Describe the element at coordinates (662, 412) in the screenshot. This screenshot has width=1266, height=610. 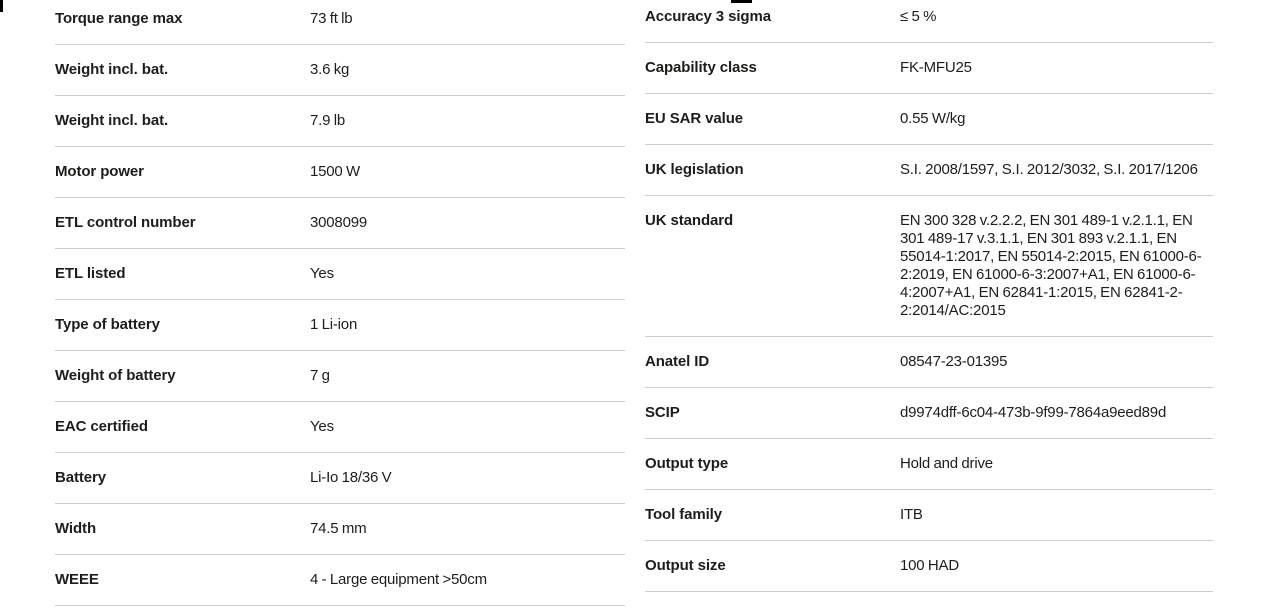
I see `spec-label: SCIP` at that location.